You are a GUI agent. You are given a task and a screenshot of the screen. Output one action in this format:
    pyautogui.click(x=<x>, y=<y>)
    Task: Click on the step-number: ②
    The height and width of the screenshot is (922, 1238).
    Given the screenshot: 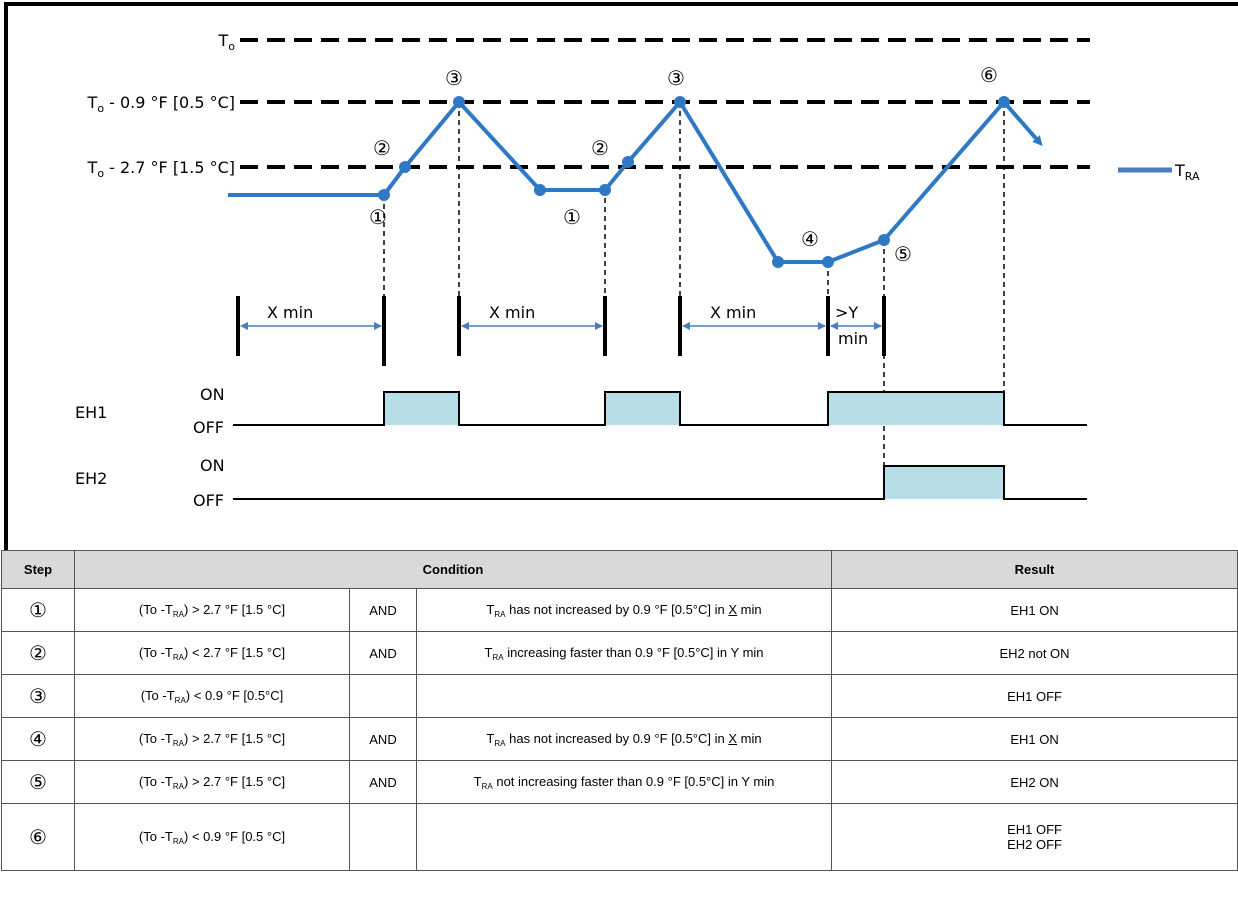 What is the action you would take?
    pyautogui.click(x=38, y=653)
    